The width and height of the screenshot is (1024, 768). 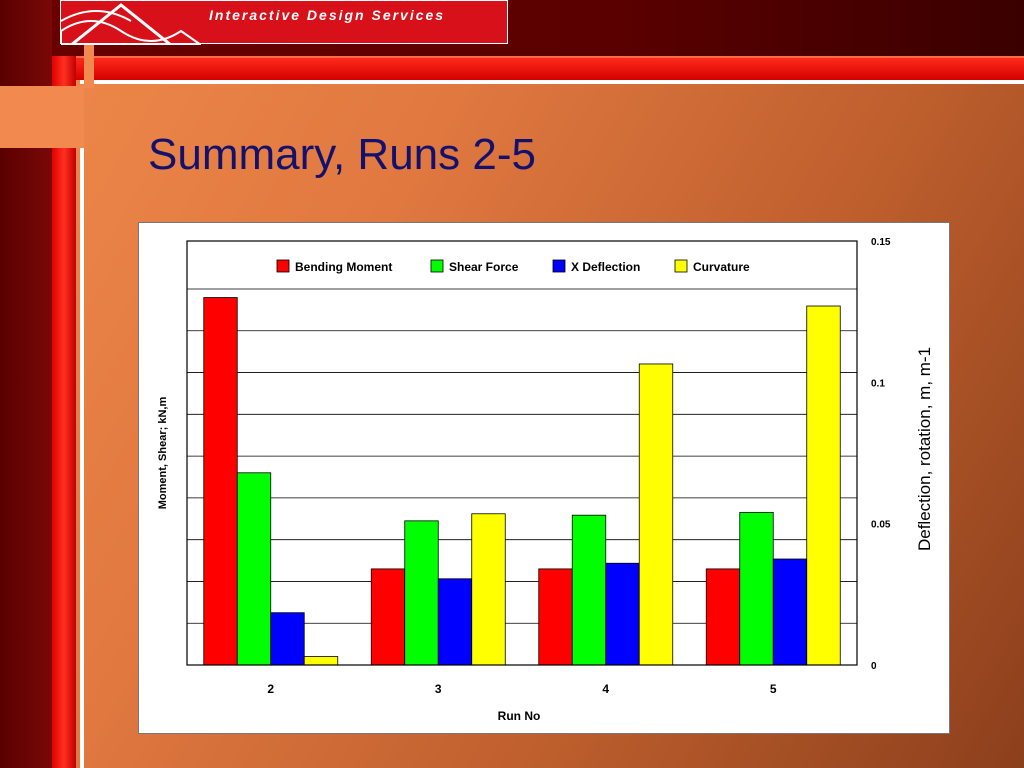 What do you see at coordinates (552, 82) in the screenshot?
I see `top-white-rule` at bounding box center [552, 82].